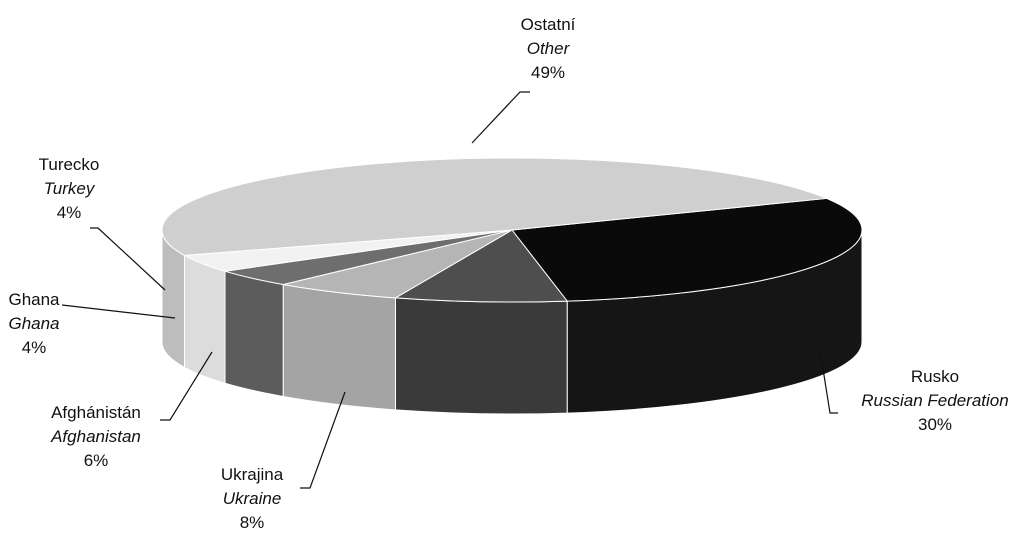  Describe the element at coordinates (186, 386) in the screenshot. I see `leader-line-afghanistan` at that location.